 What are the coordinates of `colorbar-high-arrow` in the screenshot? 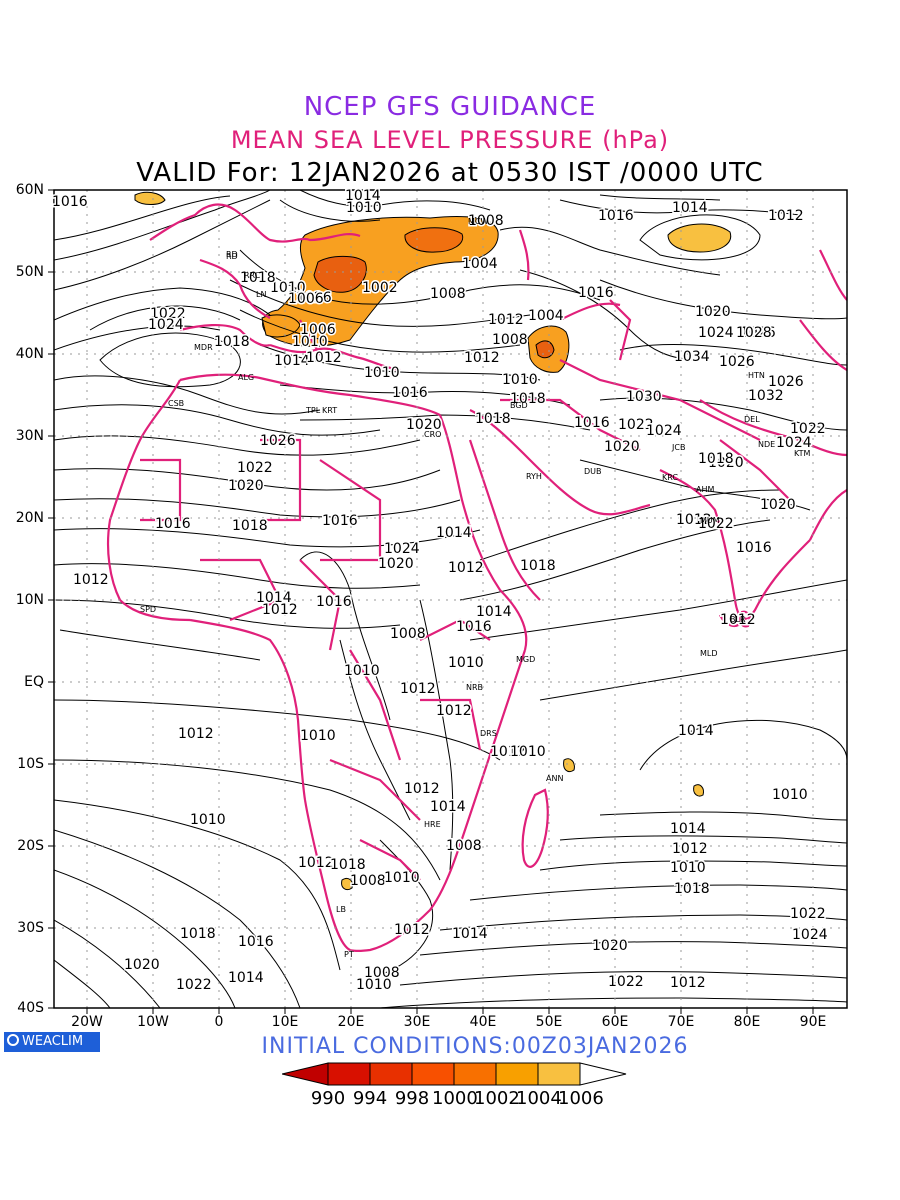 It's located at (603, 1074).